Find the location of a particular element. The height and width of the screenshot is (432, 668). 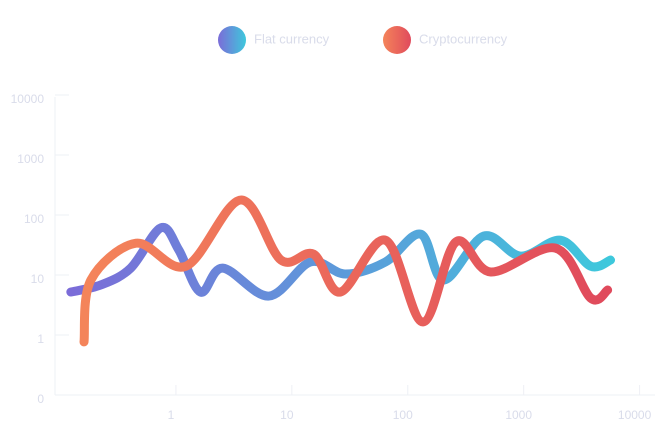

legend-label: Cryptocurrency is located at coordinates (463, 38).